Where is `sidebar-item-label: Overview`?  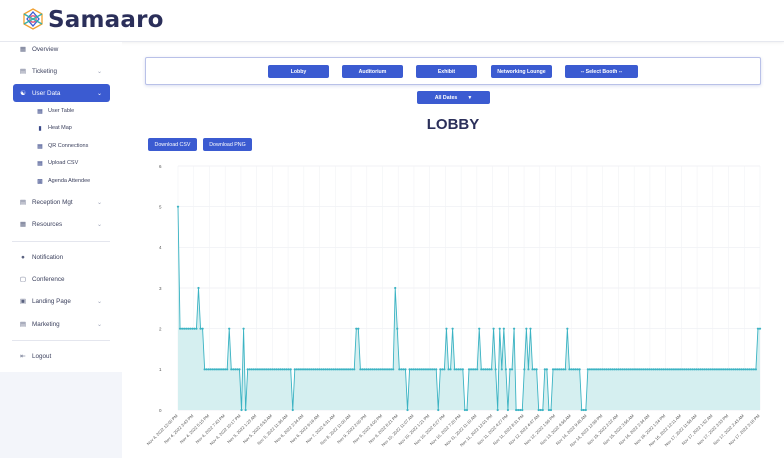
sidebar-item-label: Overview is located at coordinates (45, 49).